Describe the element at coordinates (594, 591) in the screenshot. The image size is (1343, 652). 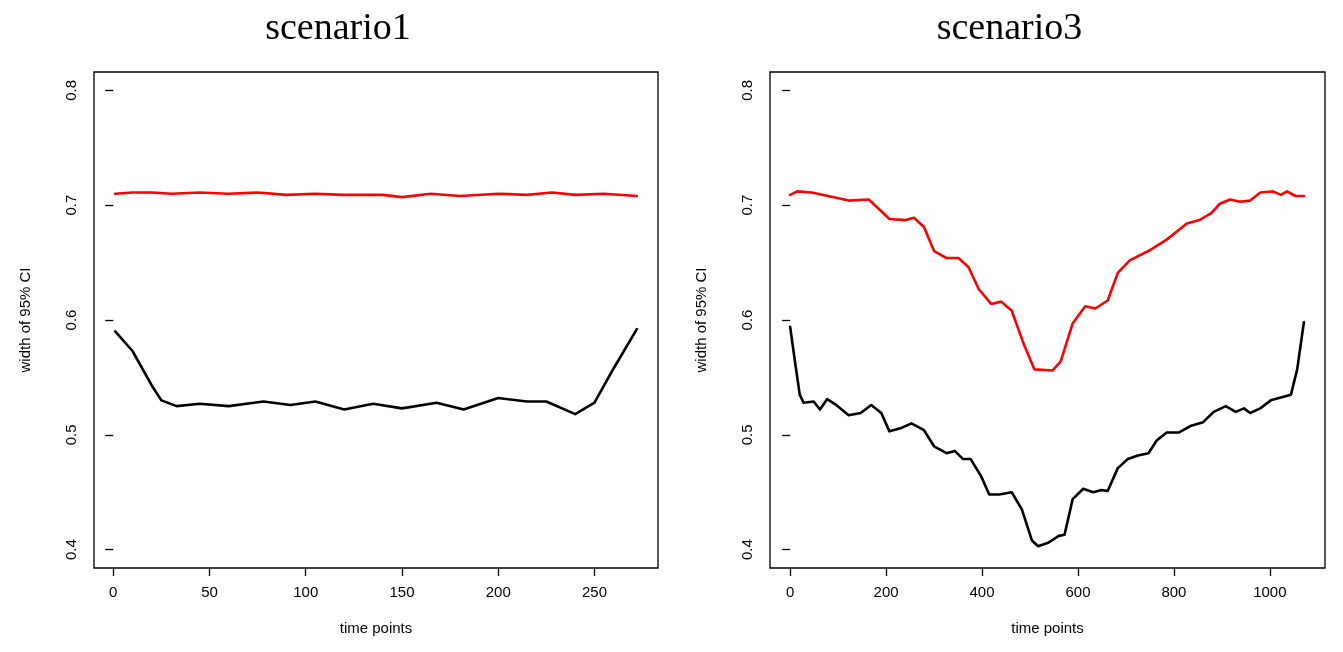
I see `x-tick-label: 250` at that location.